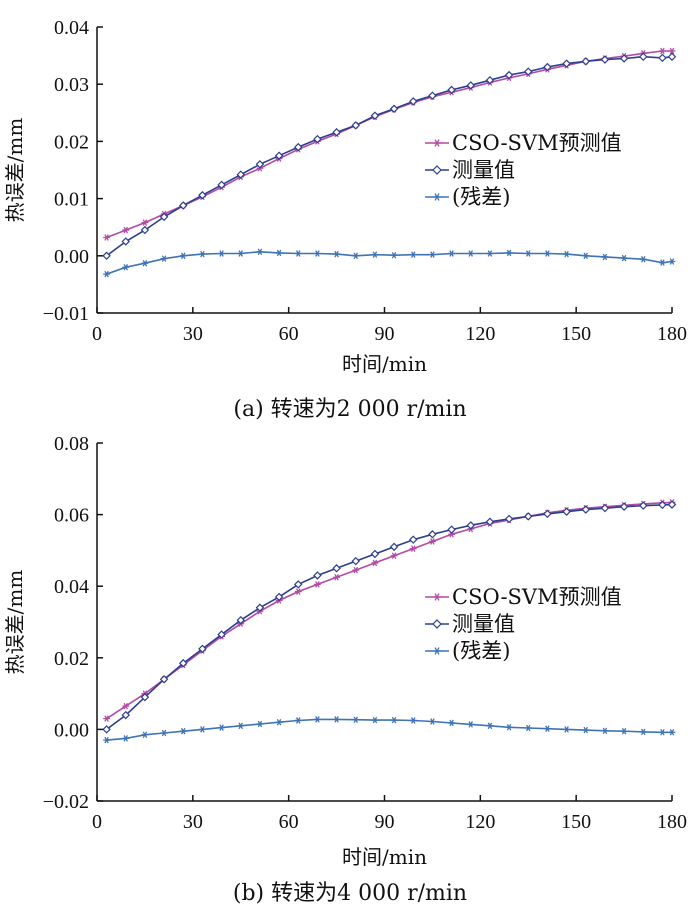 The height and width of the screenshot is (913, 700). I want to click on legend-entry: CSO-SVM预测值, so click(523, 143).